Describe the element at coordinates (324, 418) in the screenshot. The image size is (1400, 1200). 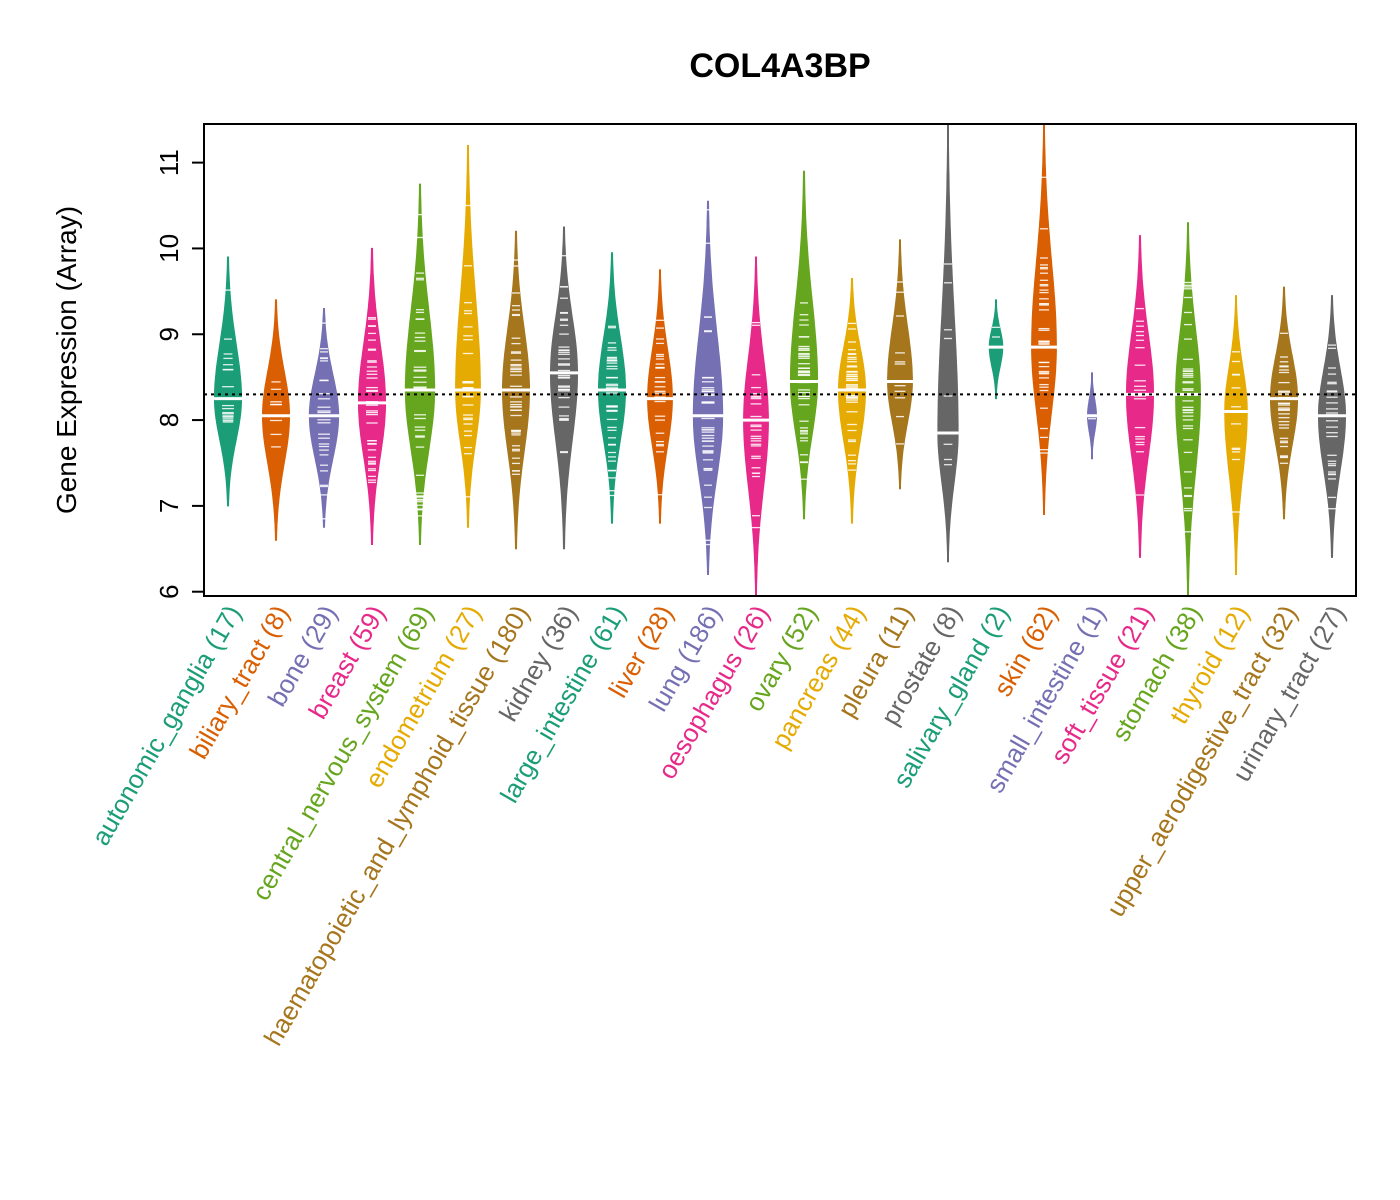
I see `bean-bone` at that location.